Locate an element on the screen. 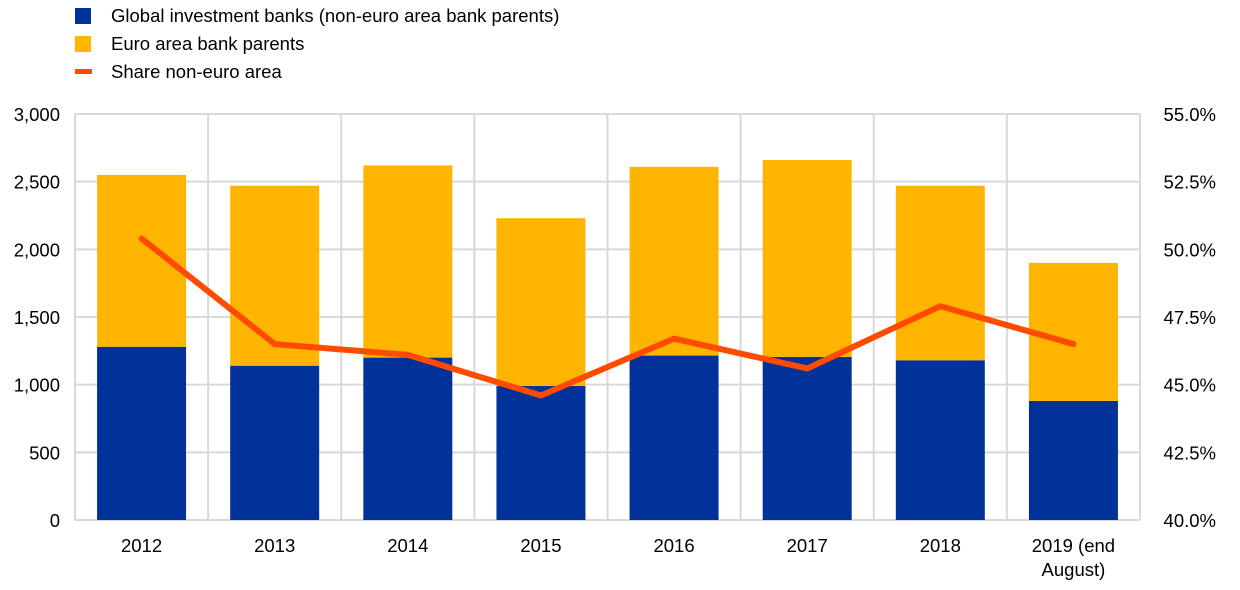  legend-swatch-orange-line-icon is located at coordinates (83, 71).